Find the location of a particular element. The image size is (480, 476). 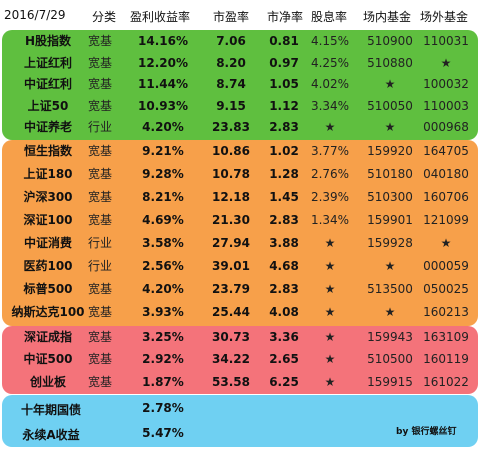

otc-fund-cell: 000059 is located at coordinates (446, 266).